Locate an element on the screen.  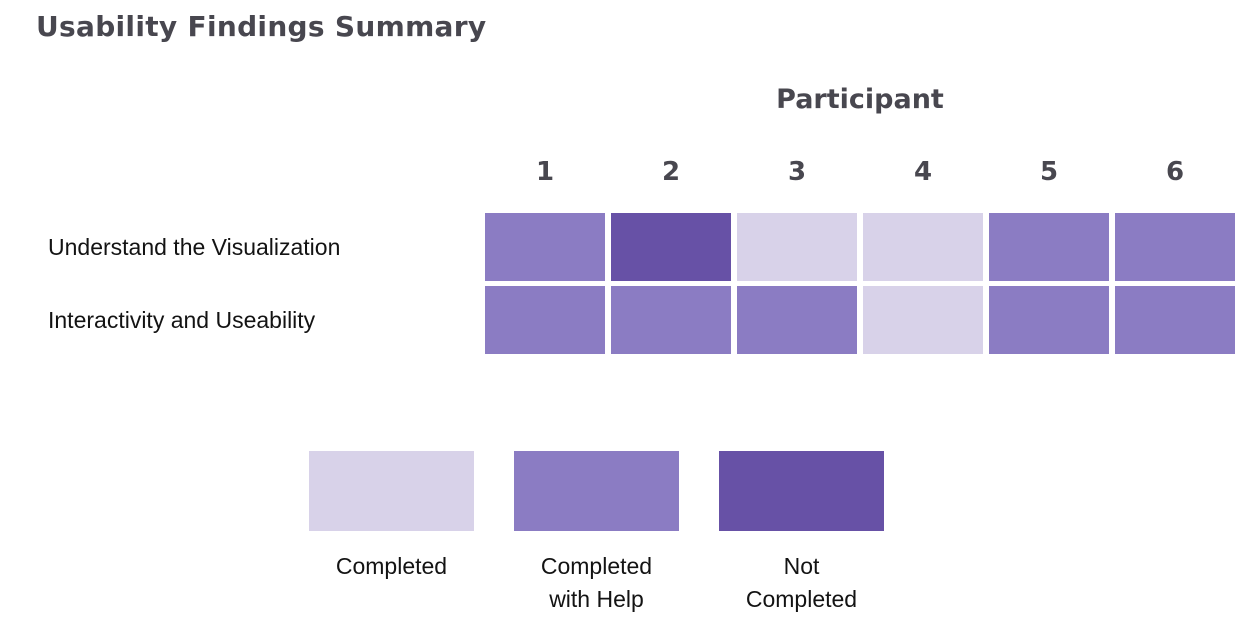
legend-label: Not Completed is located at coordinates (801, 582).